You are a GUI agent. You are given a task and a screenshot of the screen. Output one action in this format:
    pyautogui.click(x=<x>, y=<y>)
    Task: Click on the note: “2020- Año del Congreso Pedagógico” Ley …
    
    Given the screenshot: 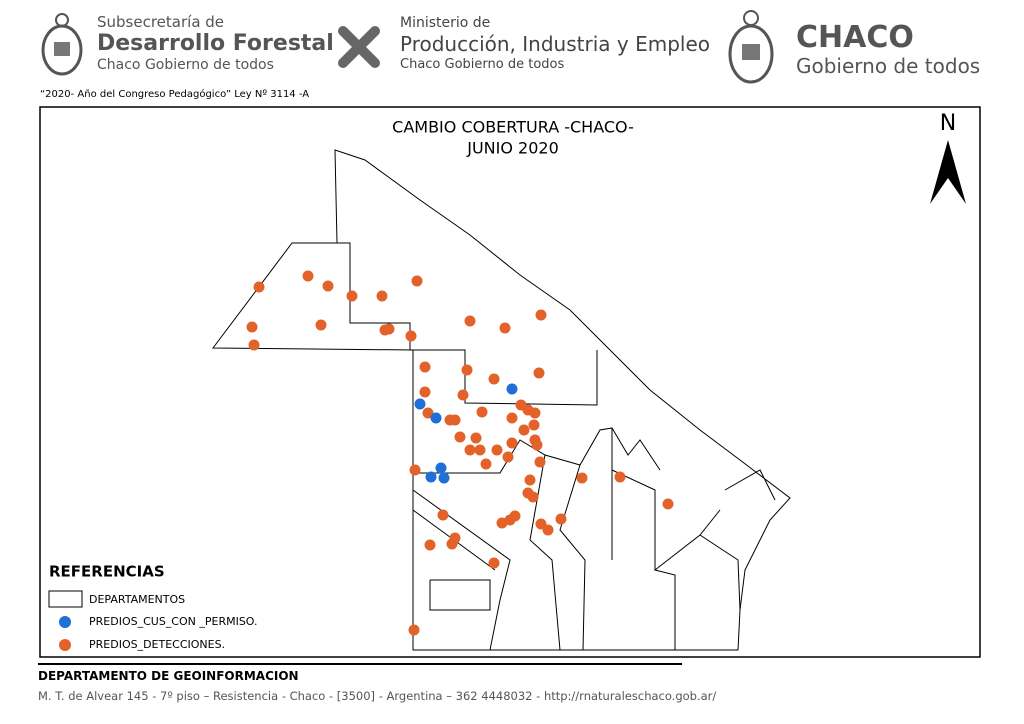 What is the action you would take?
    pyautogui.click(x=175, y=94)
    